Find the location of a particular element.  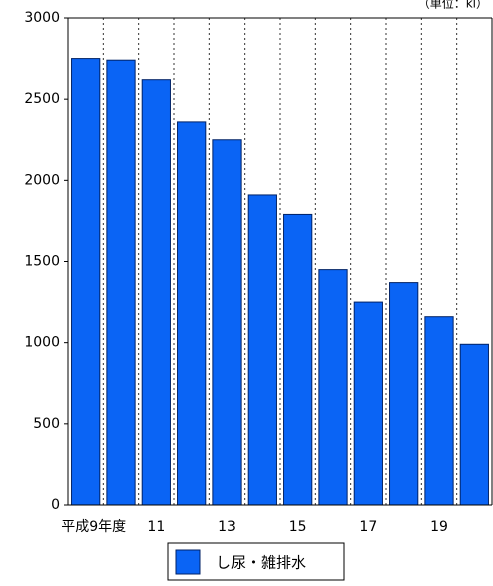

x-tick-label: 平成9年度 is located at coordinates (93, 527).